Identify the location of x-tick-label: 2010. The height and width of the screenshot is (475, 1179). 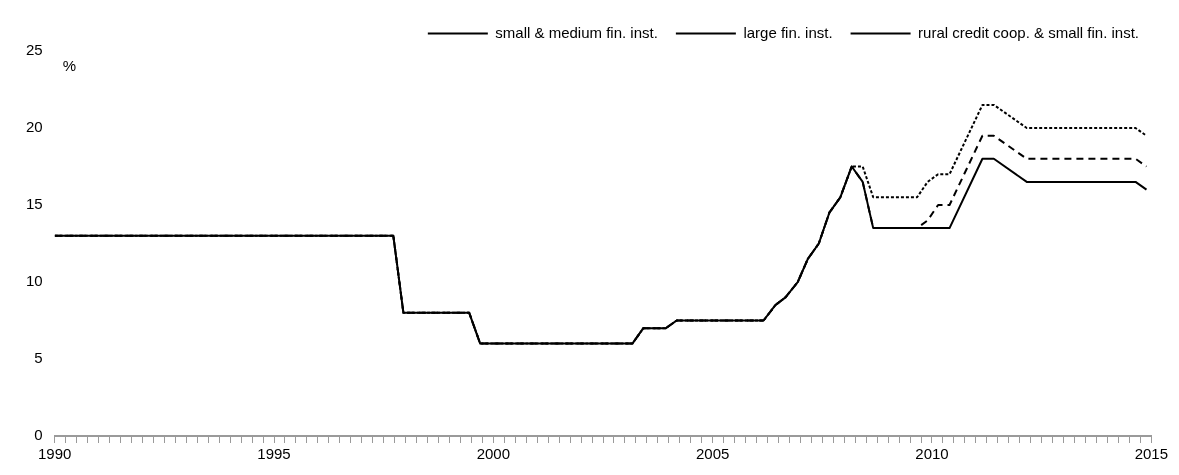
(932, 454).